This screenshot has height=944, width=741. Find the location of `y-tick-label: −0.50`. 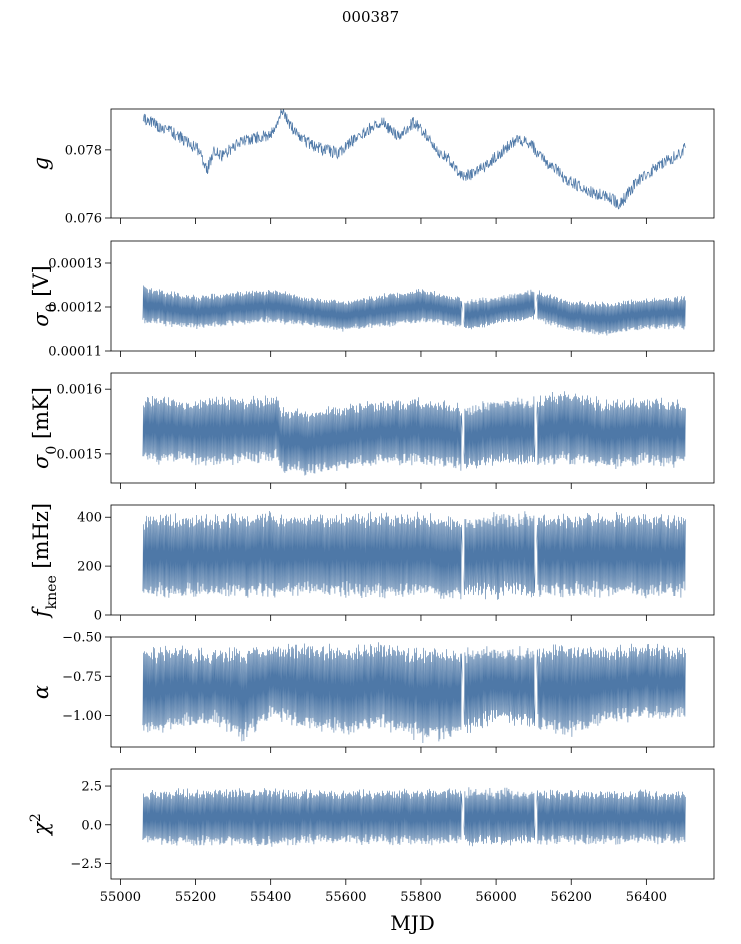

y-tick-label: −0.50 is located at coordinates (82, 638).